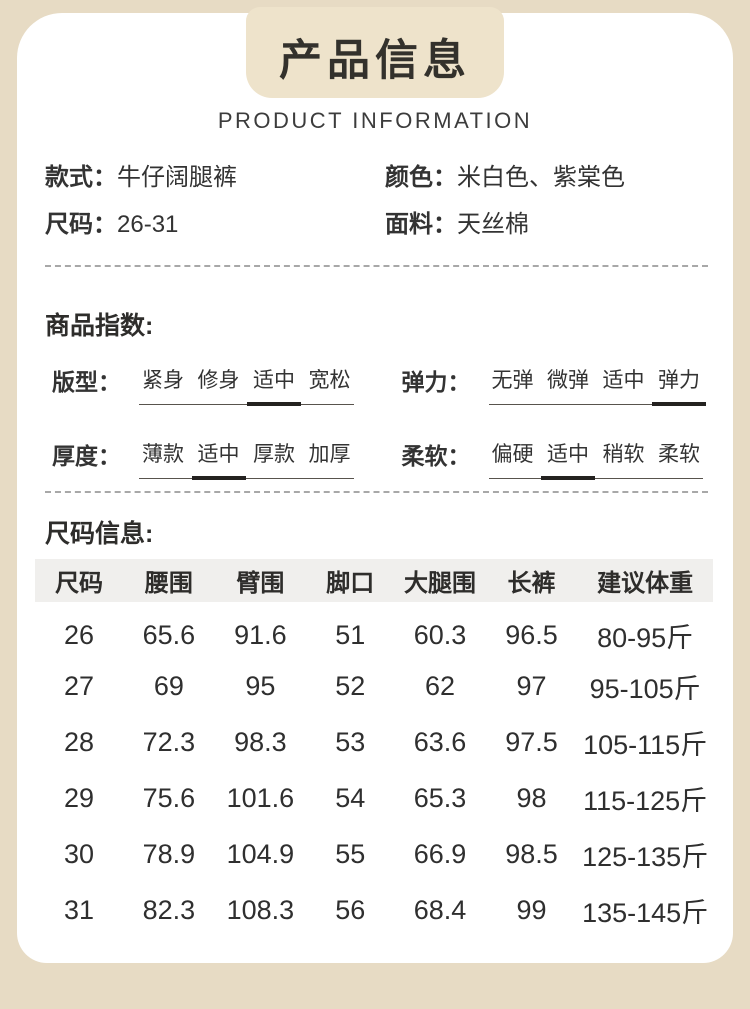  What do you see at coordinates (375, 120) in the screenshot?
I see `page-subtitle: PRODUCT INFORMATION` at bounding box center [375, 120].